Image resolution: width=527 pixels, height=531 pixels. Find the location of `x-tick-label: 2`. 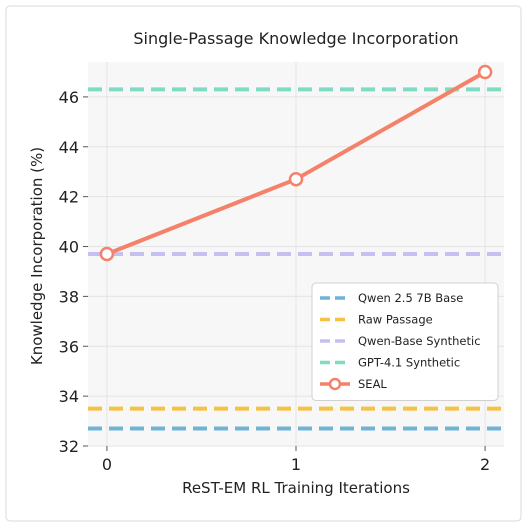

x-tick-label: 2 is located at coordinates (485, 464).